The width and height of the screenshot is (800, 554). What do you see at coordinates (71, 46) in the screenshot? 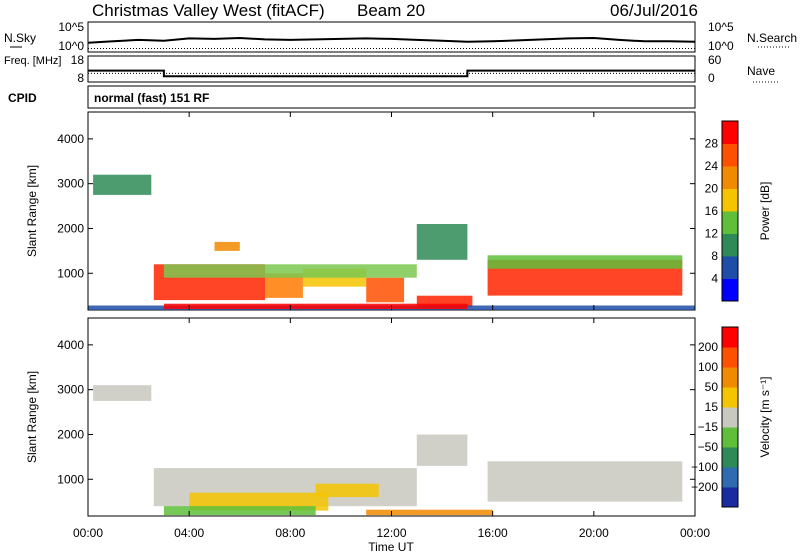
I see `nsky-tick-bottom: 10^0` at bounding box center [71, 46].